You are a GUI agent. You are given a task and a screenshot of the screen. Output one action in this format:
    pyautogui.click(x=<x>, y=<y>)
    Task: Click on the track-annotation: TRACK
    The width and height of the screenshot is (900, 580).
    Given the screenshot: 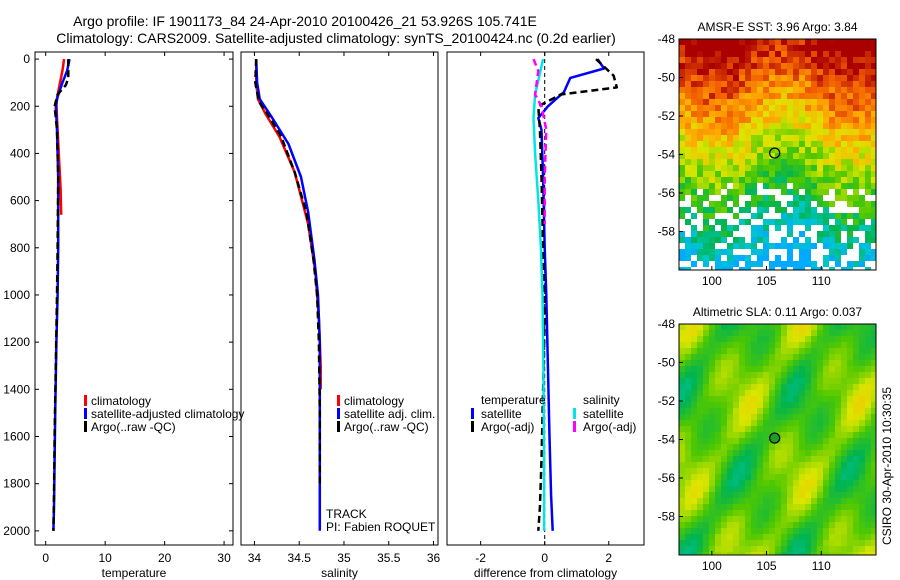 What is the action you would take?
    pyautogui.click(x=346, y=514)
    